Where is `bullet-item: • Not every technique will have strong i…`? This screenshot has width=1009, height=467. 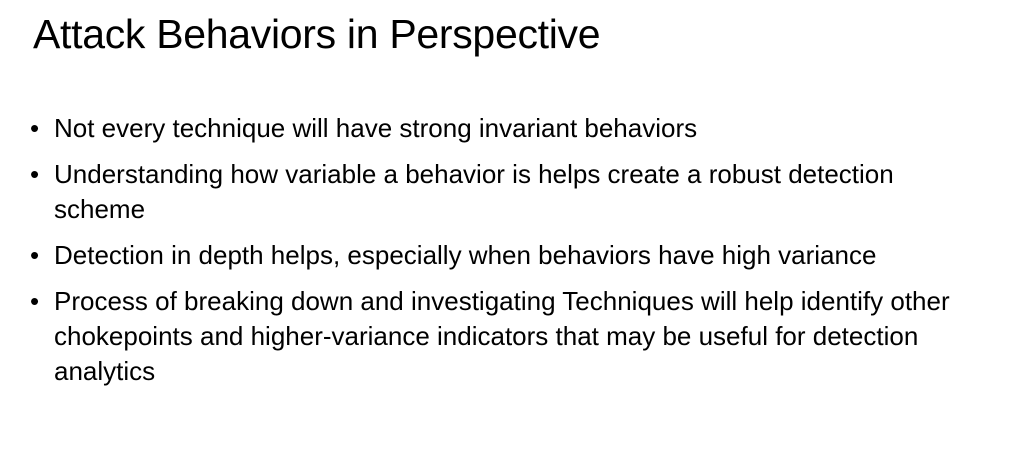
bullet-item: • Not every technique will have strong i… is located at coordinates (510, 128).